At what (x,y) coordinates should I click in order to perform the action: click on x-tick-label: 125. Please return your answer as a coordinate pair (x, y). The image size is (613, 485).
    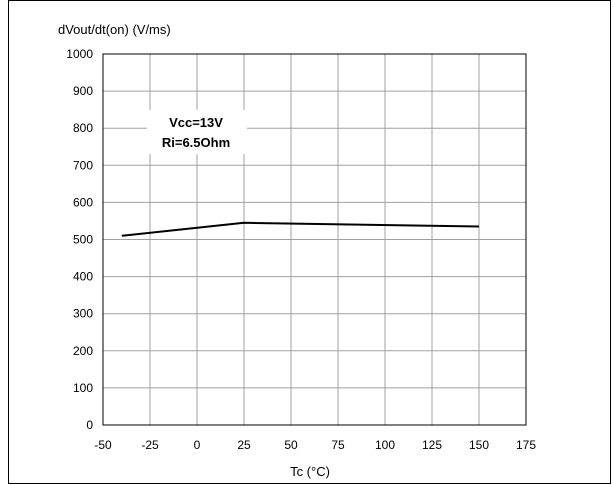
    Looking at the image, I should click on (432, 445).